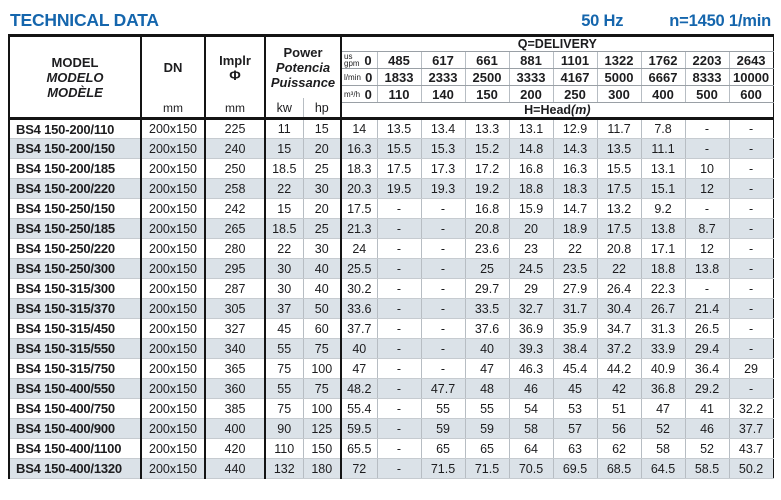  Describe the element at coordinates (235, 60) in the screenshot. I see `impeller-label: Implr` at that location.